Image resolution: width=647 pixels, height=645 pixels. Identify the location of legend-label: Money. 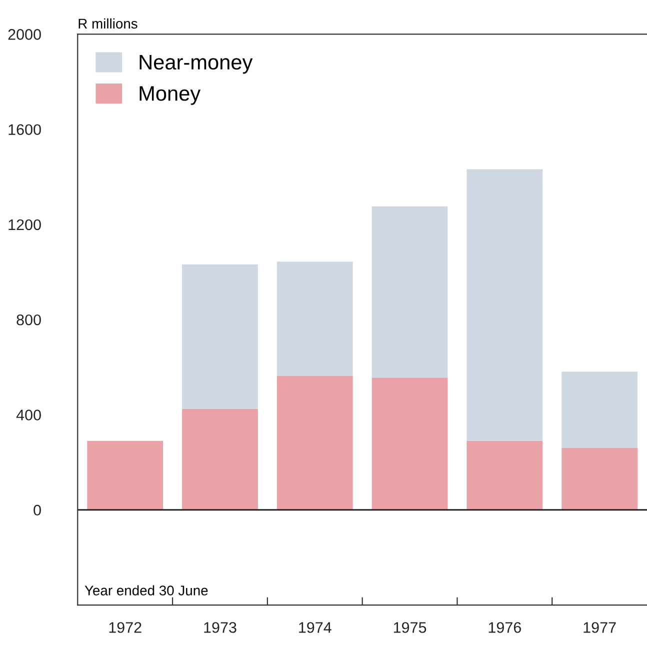
(170, 95).